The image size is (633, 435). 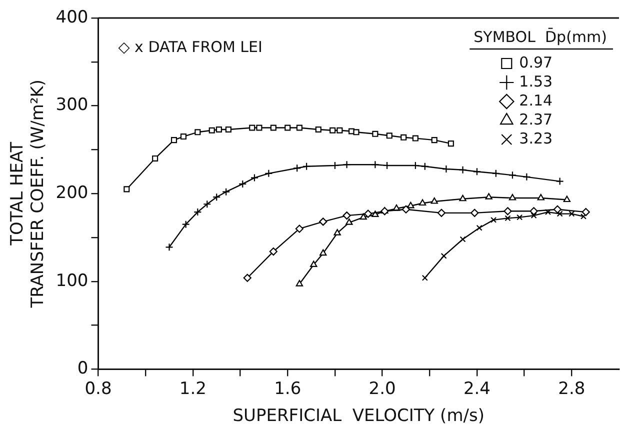 What do you see at coordinates (536, 62) in the screenshot?
I see `legend-label: 0.97` at bounding box center [536, 62].